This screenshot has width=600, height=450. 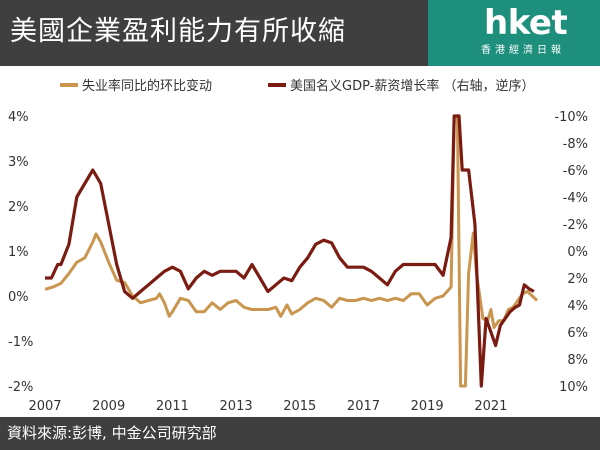 What do you see at coordinates (18, 207) in the screenshot?
I see `y-left-tick-label: 2%` at bounding box center [18, 207].